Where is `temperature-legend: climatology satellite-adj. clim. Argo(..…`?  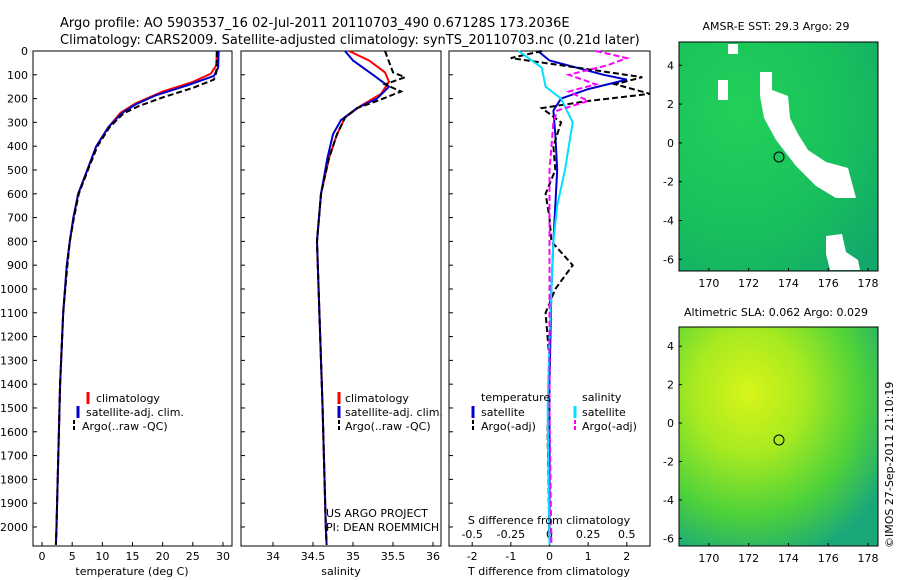
temperature-legend: climatology satellite-adj. clim. Argo(..… is located at coordinates (128, 412).